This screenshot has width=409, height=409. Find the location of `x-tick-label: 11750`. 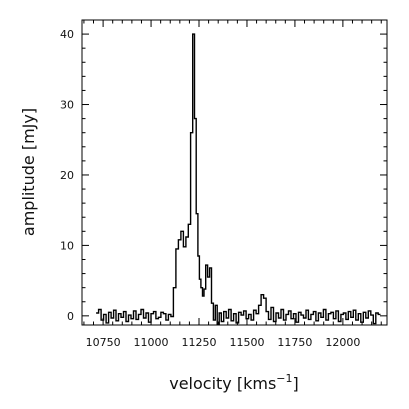

x-tick-label: 11750 is located at coordinates (294, 342).